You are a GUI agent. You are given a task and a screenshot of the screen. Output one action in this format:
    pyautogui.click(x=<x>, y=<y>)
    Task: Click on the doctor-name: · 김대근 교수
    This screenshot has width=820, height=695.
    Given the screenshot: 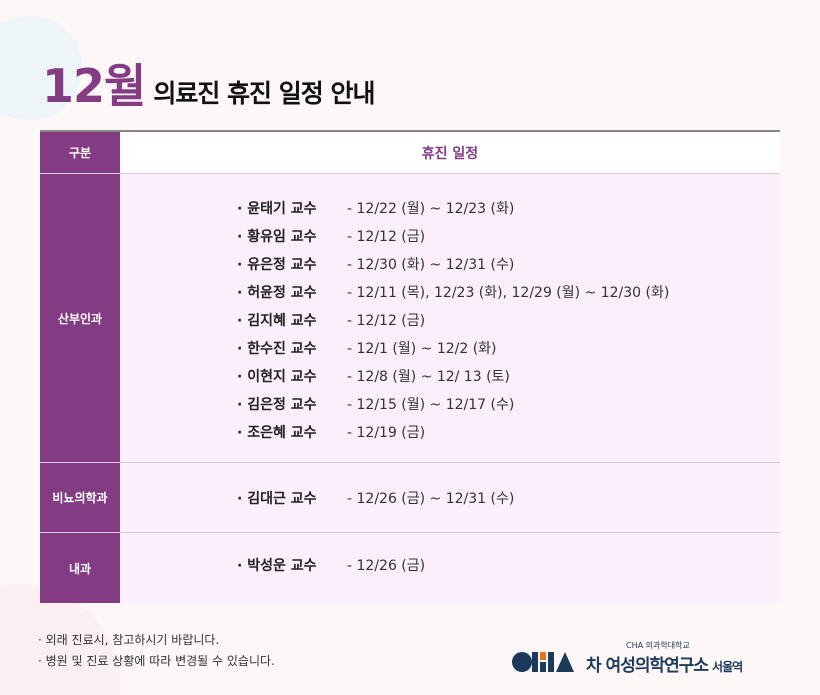 What is the action you would take?
    pyautogui.click(x=277, y=499)
    